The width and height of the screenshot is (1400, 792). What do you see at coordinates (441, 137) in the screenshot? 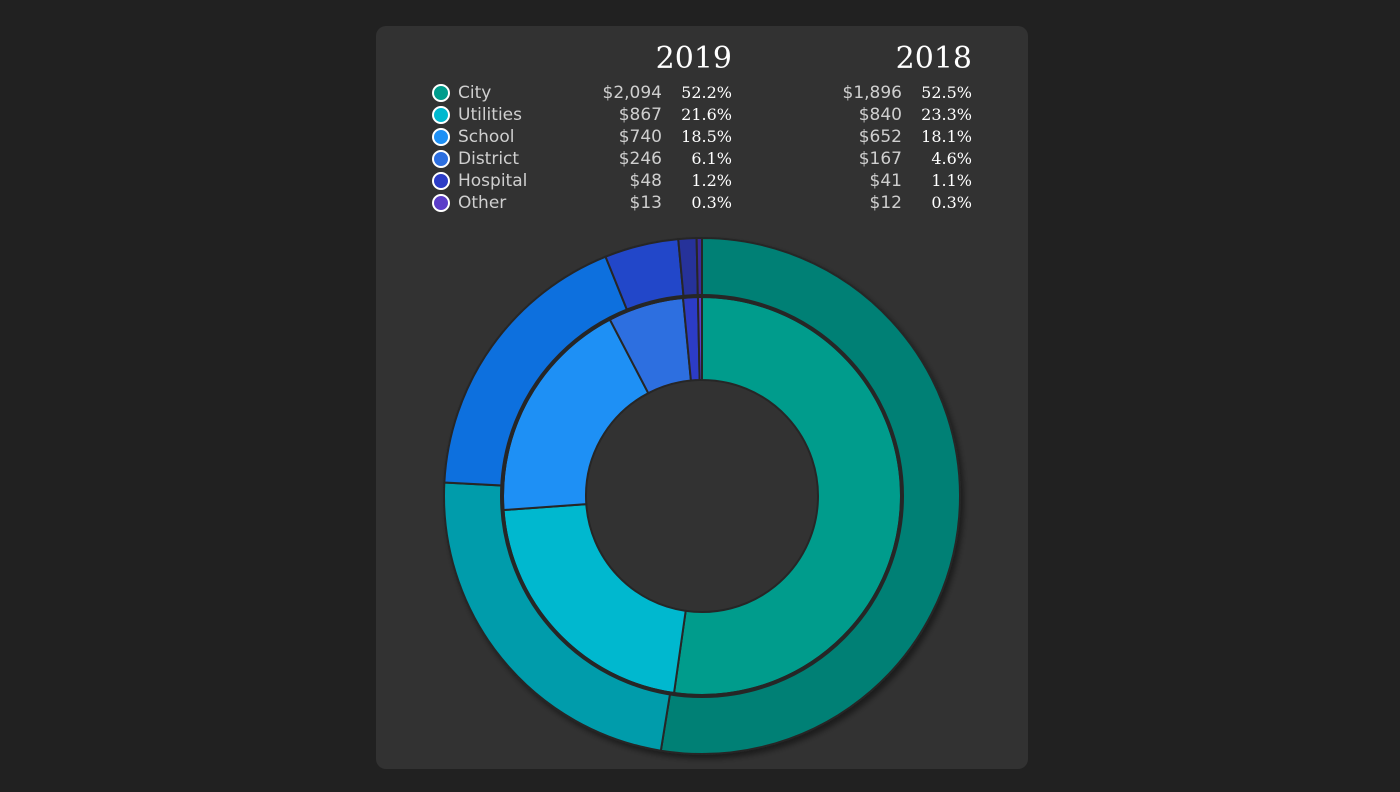
I see `legend-swatch-school` at bounding box center [441, 137].